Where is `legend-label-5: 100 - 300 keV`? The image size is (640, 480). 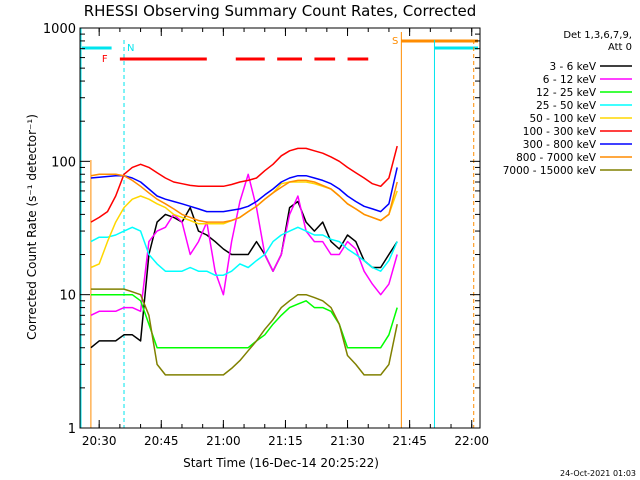
legend-label-5: 100 - 300 keV is located at coordinates (560, 132).